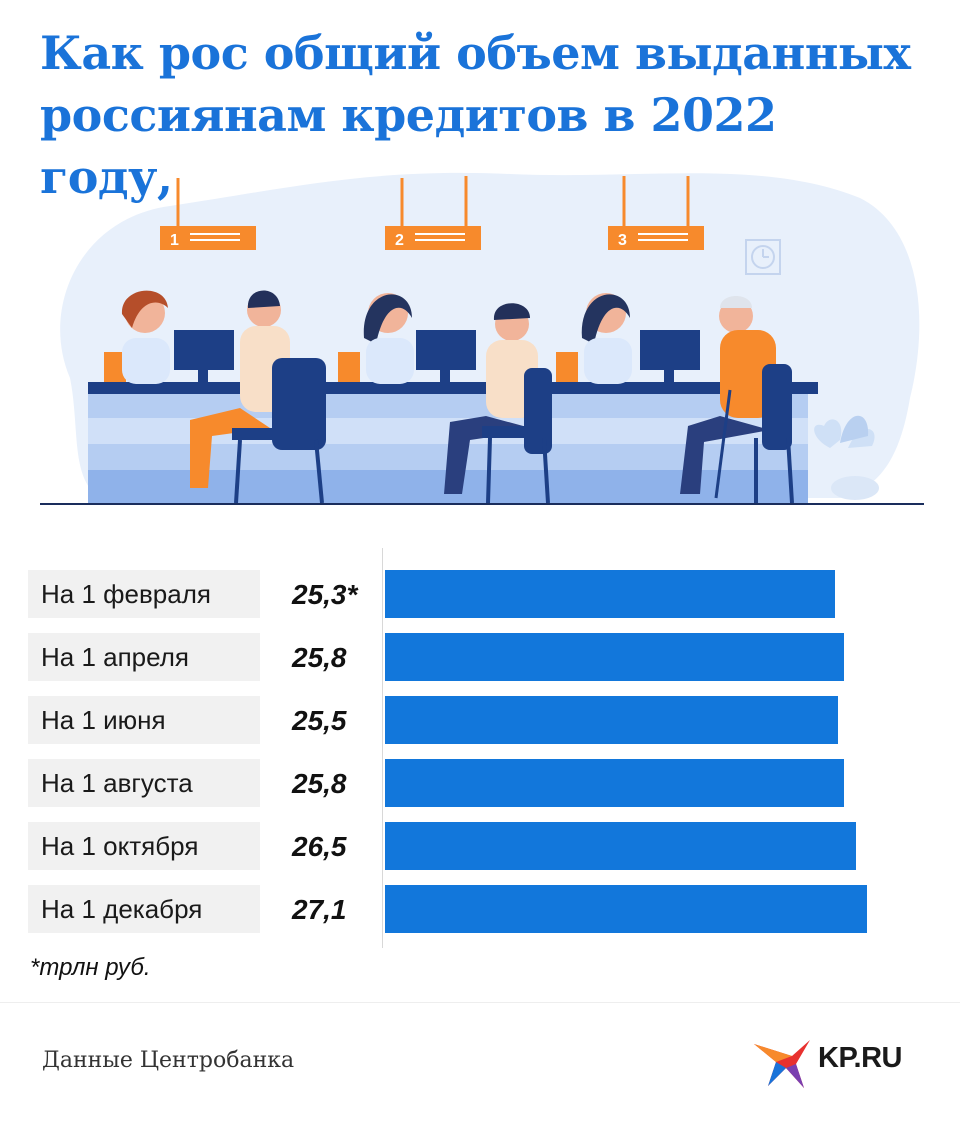 This screenshot has width=960, height=1124. What do you see at coordinates (144, 657) in the screenshot?
I see `category-label: На 1 апреля` at bounding box center [144, 657].